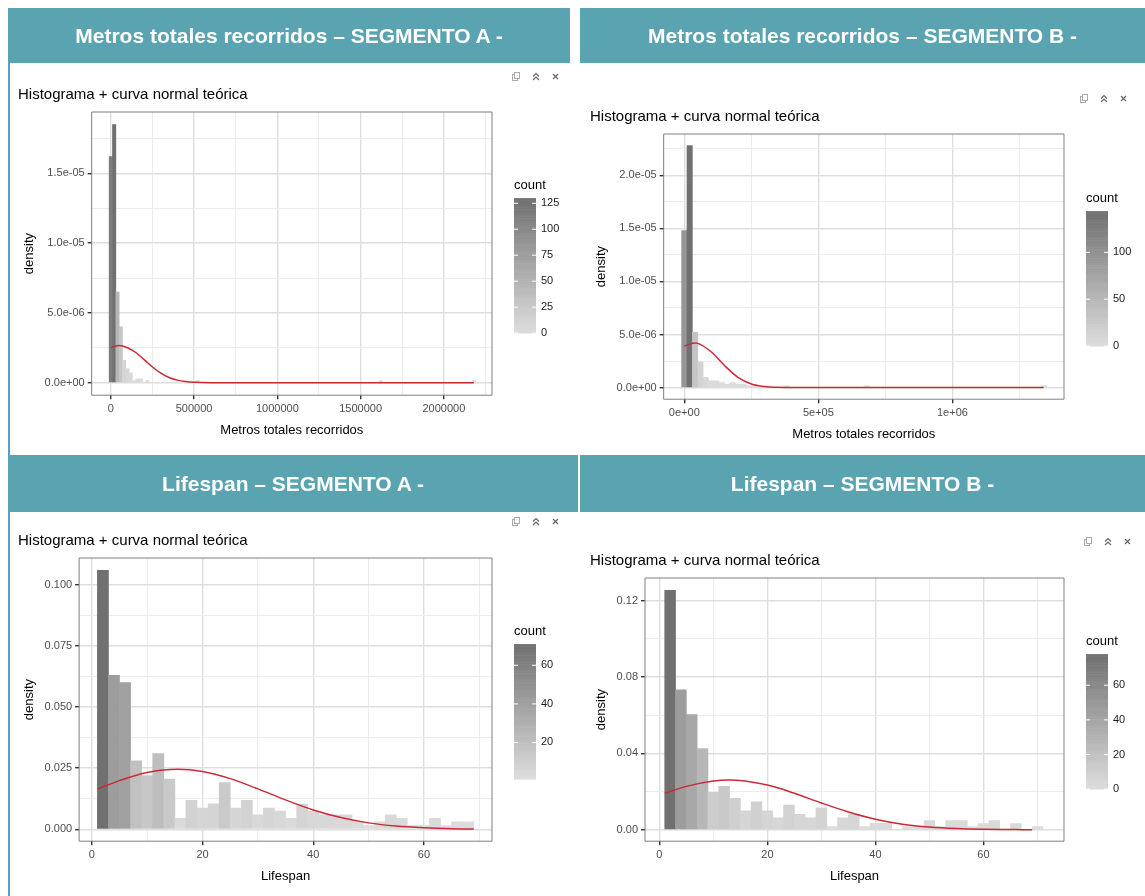 The width and height of the screenshot is (1145, 896). Describe the element at coordinates (361, 407) in the screenshot. I see `x-tick-label: 1500000` at that location.